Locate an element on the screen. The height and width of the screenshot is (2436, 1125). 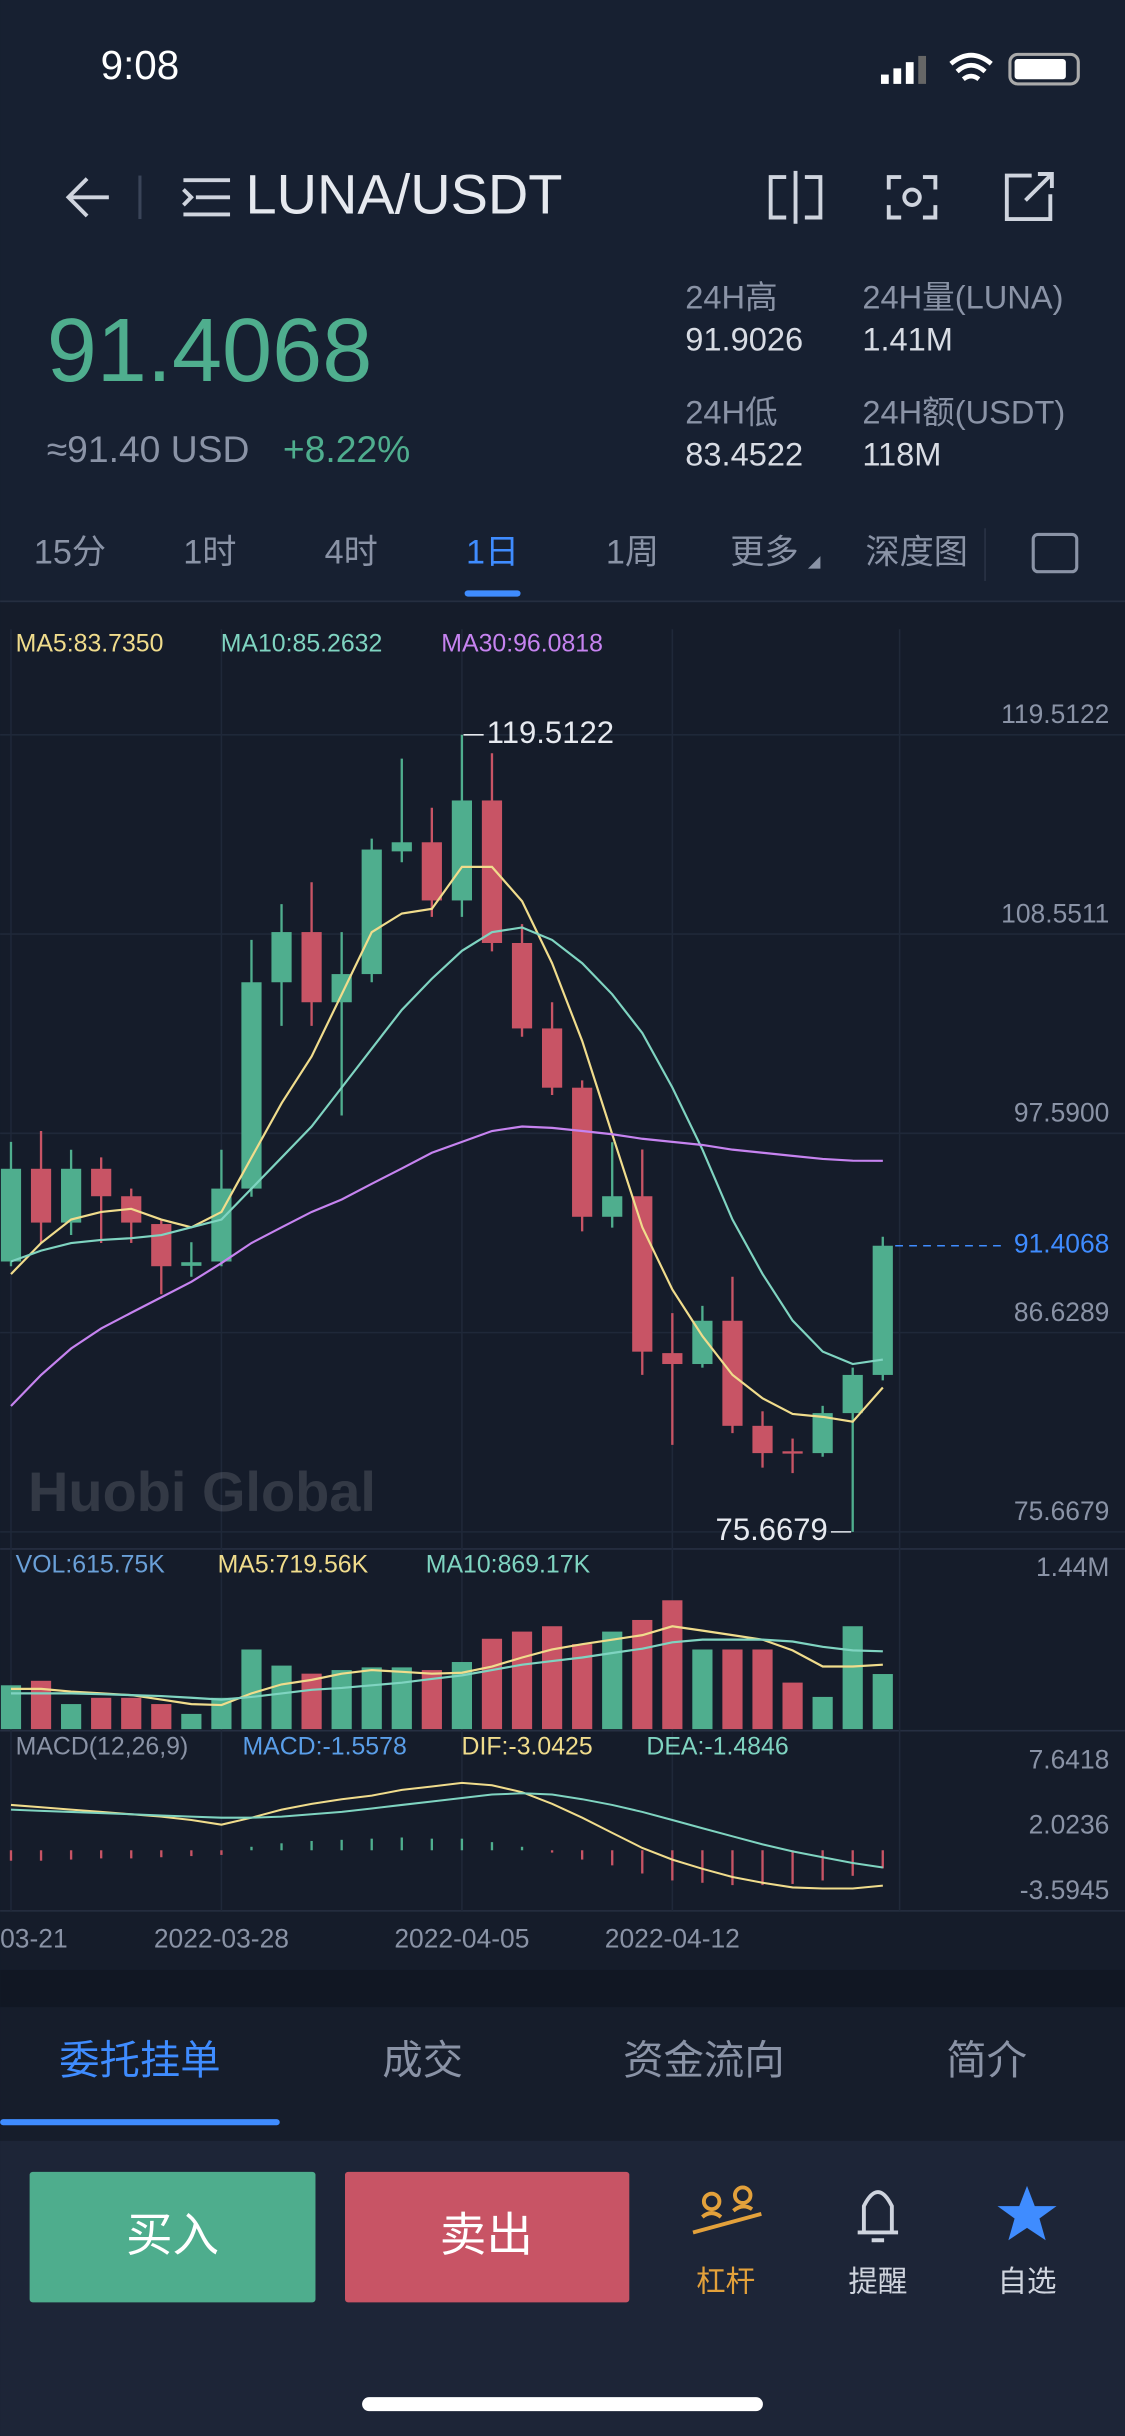
buy-label: 买入 is located at coordinates (172, 2235).